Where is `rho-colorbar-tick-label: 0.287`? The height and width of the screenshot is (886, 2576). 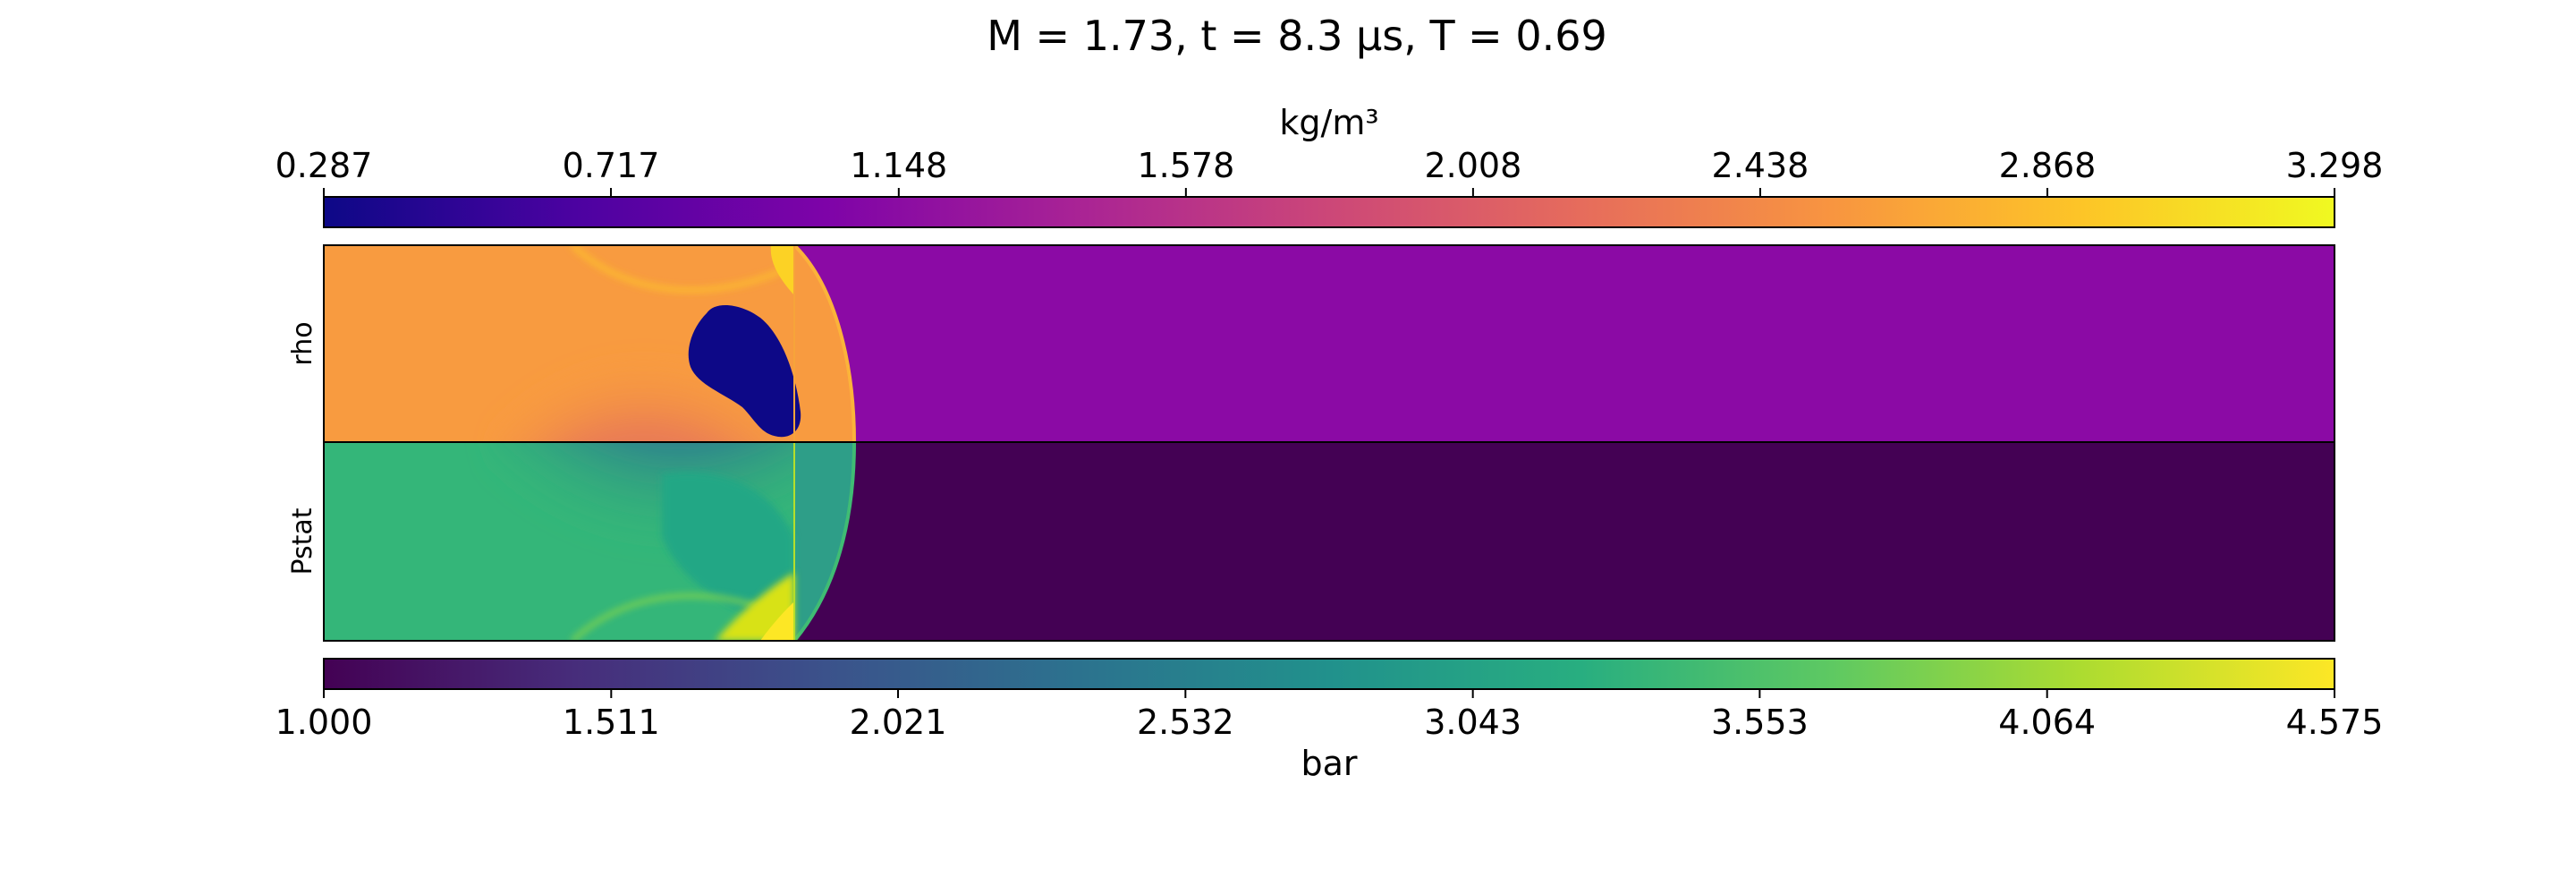 rho-colorbar-tick-label: 0.287 is located at coordinates (324, 165).